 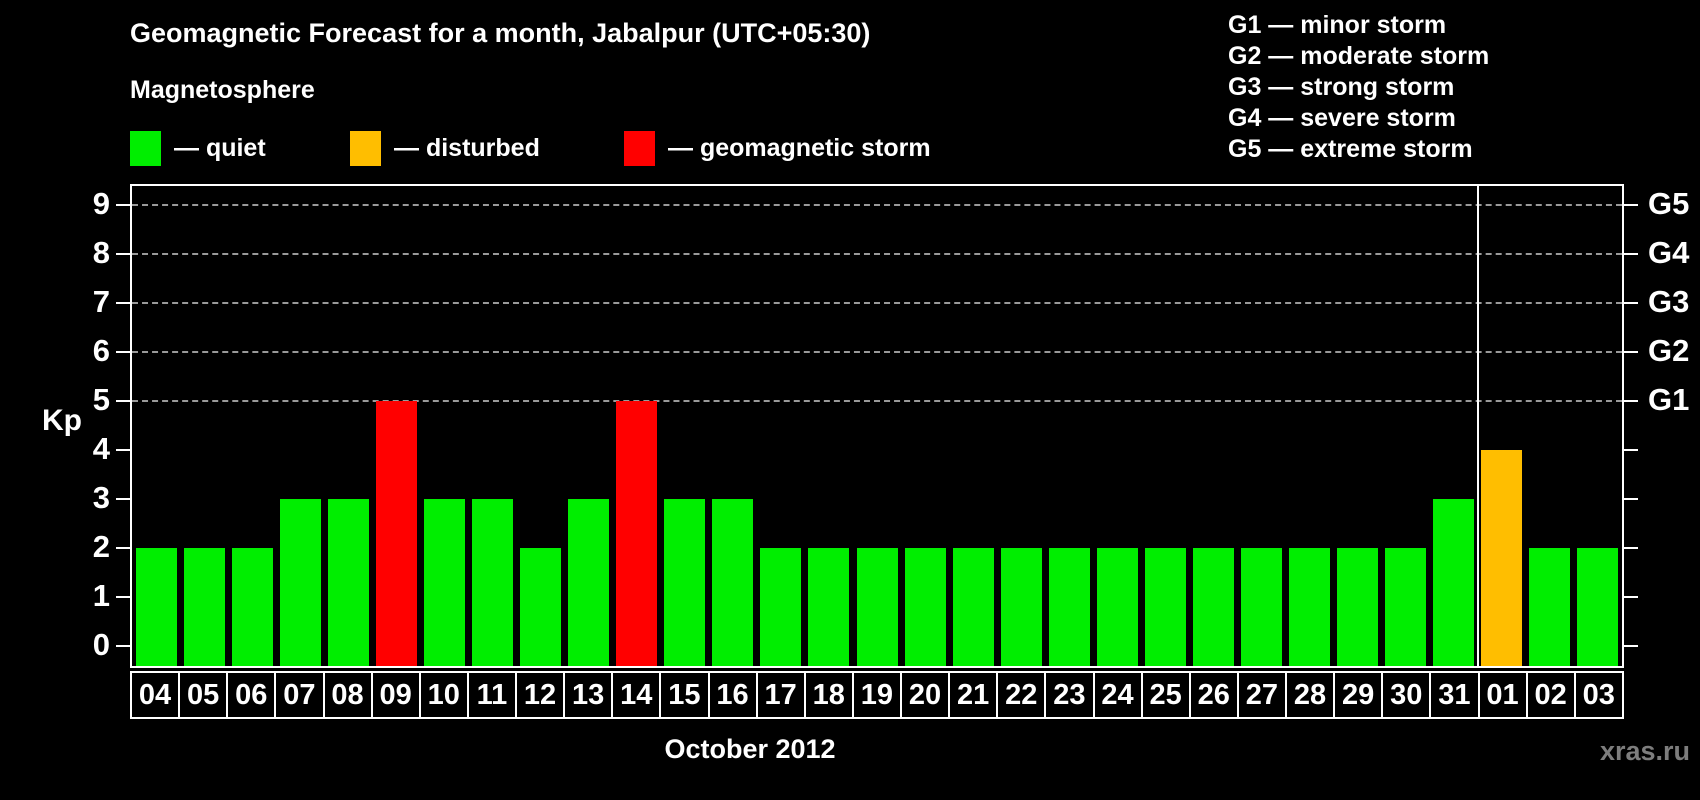 I want to click on g-axis-label-g2: G2, so click(x=1669, y=350).